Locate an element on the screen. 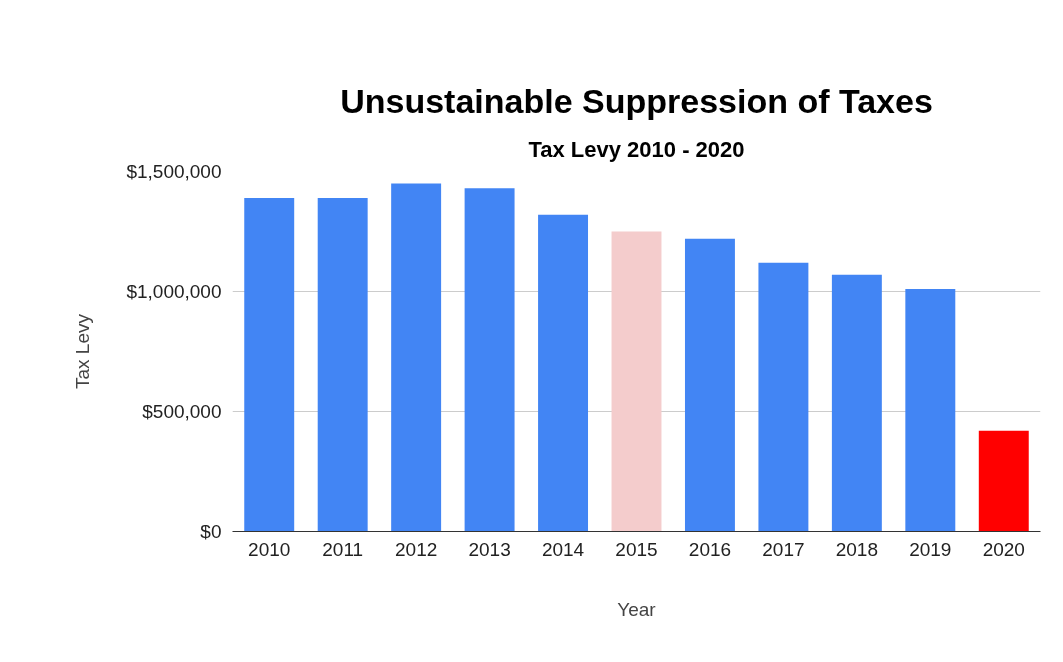 This screenshot has height=662, width=1063. x-axis-title: Year is located at coordinates (637, 609).